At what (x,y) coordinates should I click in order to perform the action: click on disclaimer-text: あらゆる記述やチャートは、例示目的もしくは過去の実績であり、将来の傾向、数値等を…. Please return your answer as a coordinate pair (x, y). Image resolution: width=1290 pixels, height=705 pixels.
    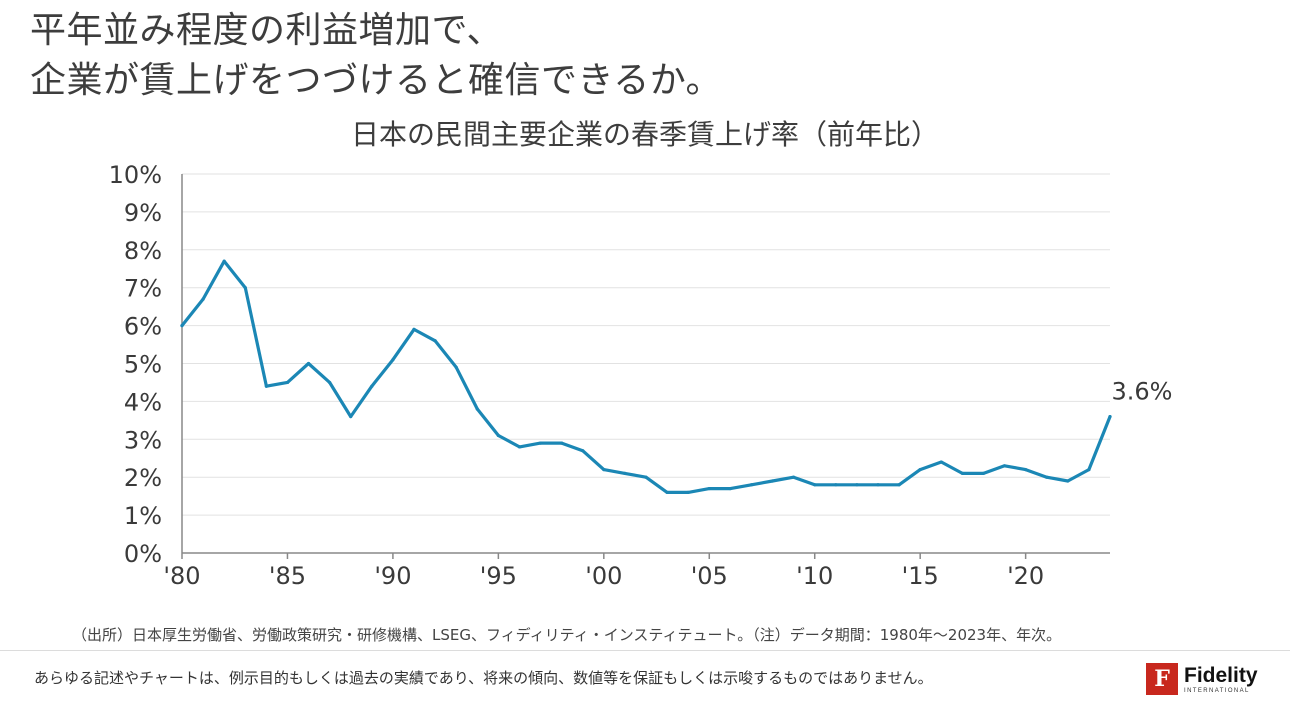
    Looking at the image, I should click on (483, 678).